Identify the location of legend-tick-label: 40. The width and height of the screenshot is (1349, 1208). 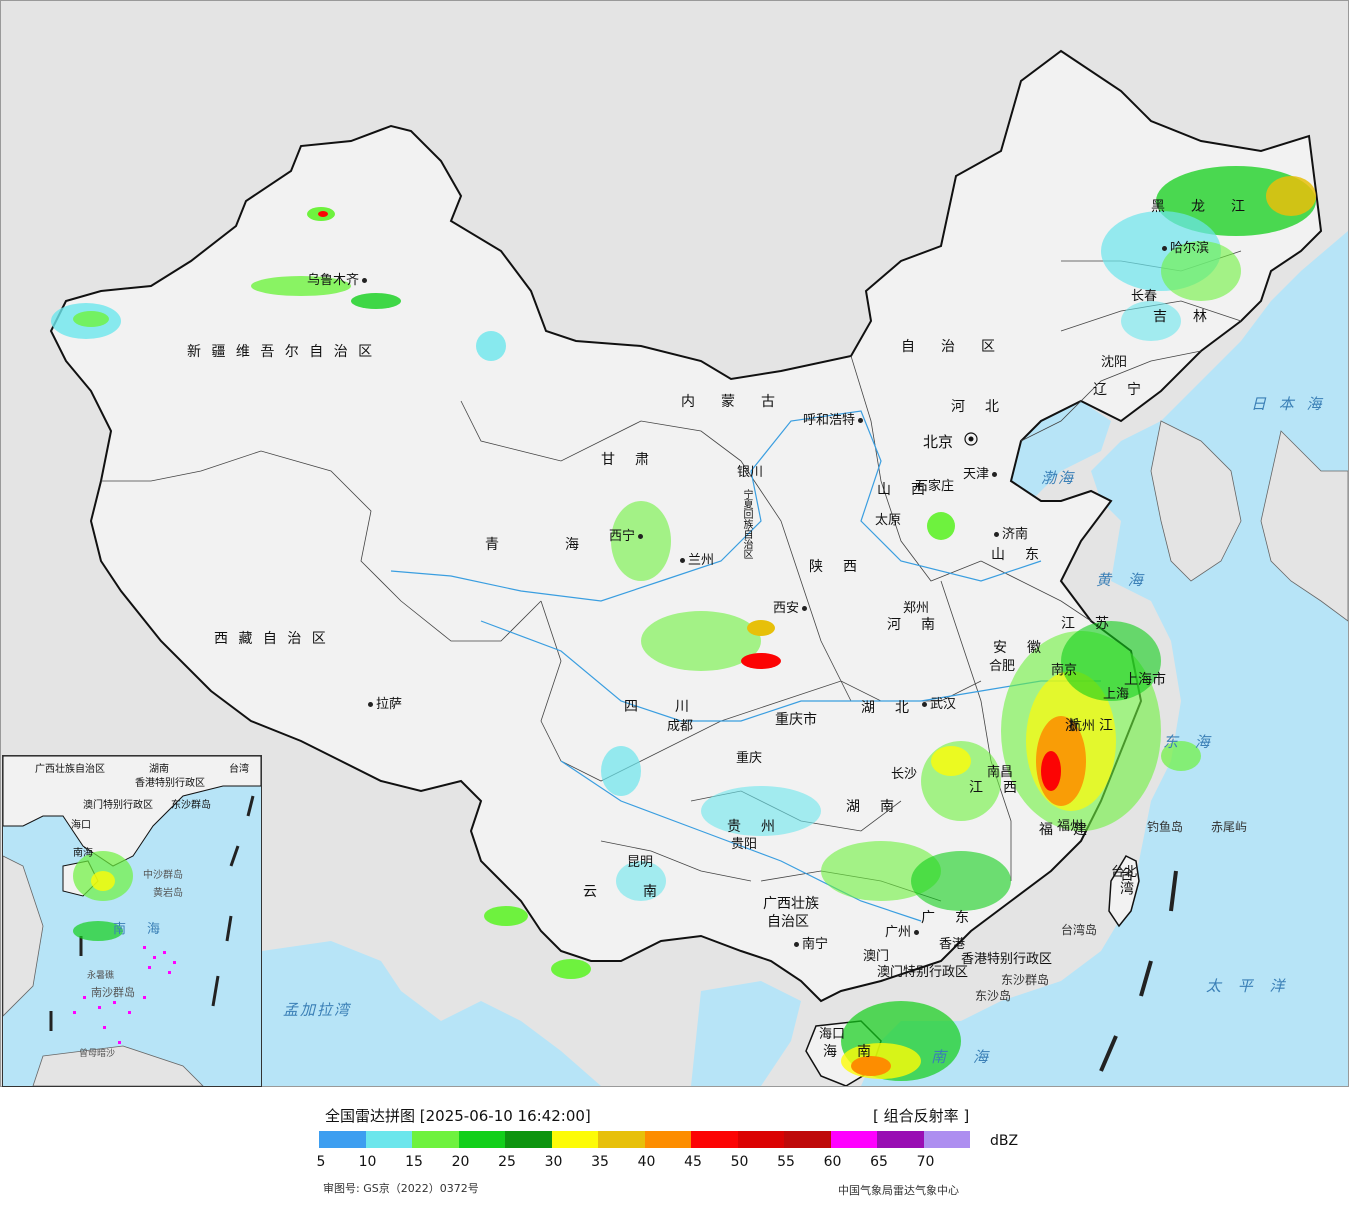
(646, 1162).